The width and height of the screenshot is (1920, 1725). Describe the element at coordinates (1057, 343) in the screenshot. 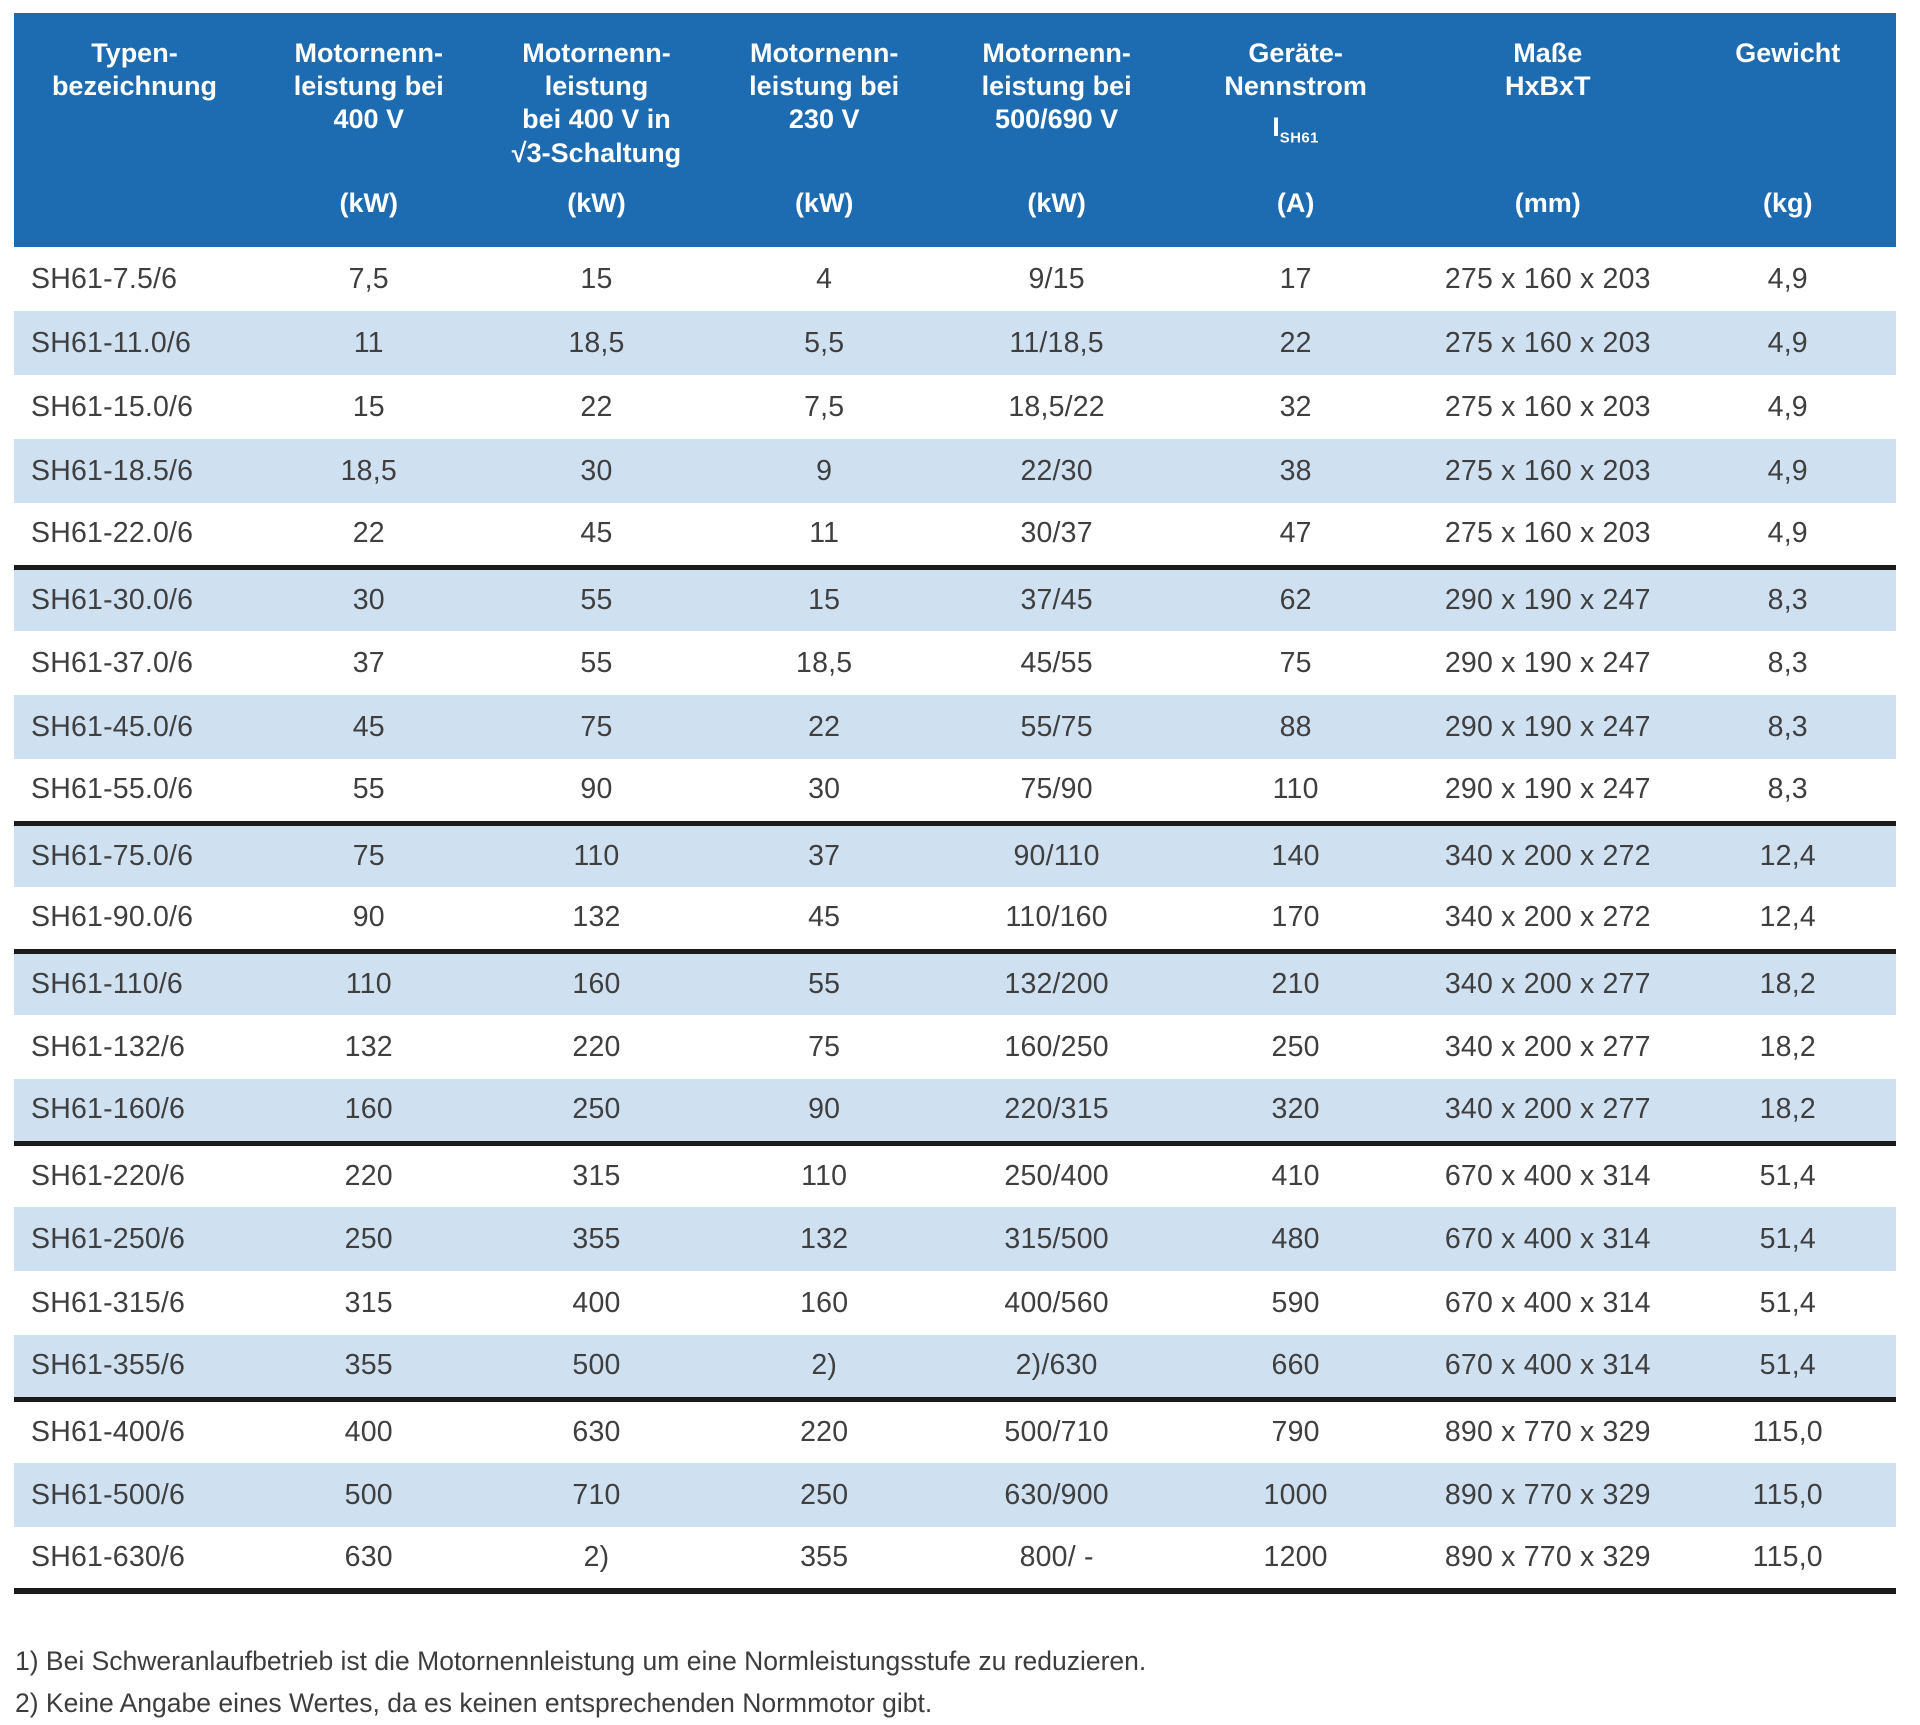

I see `cell-leistung-500-690v: 11/18,5` at that location.